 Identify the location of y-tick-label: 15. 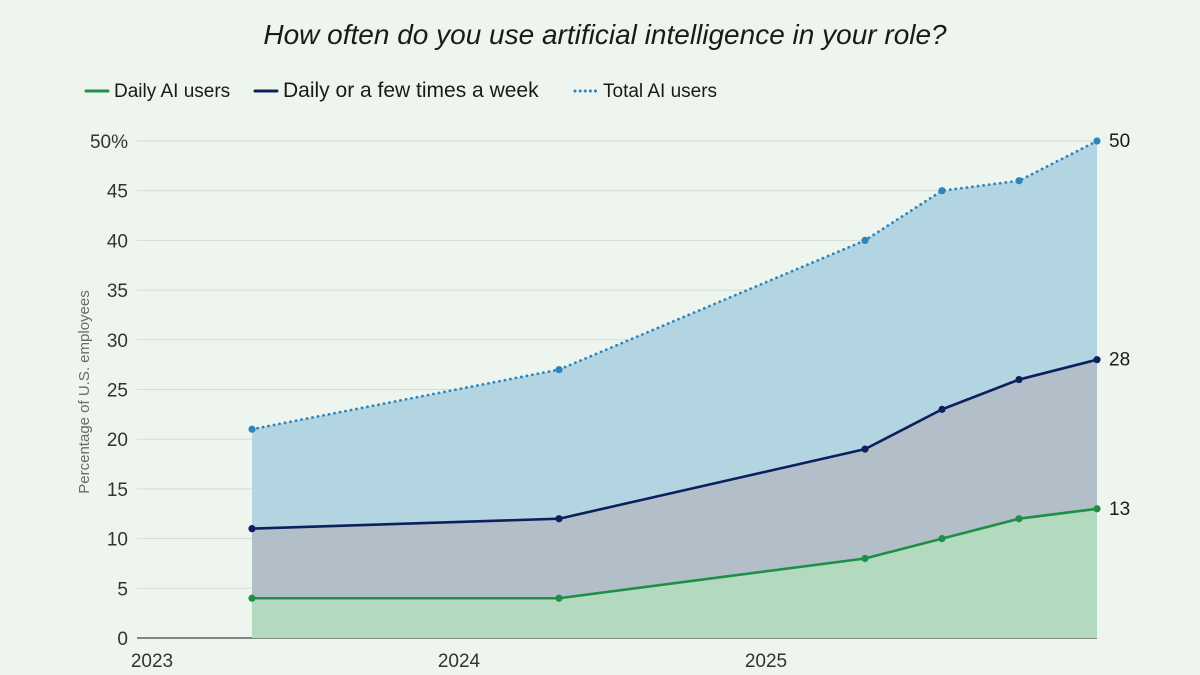
(117, 490).